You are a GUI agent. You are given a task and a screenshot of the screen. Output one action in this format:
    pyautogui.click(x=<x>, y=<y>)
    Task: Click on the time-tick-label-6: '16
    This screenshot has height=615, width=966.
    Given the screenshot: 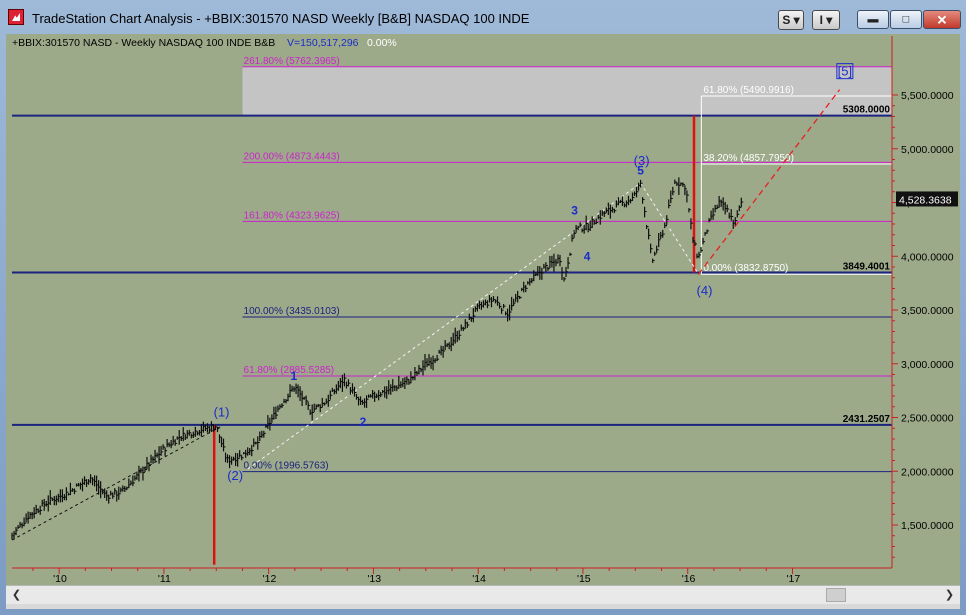 What is the action you would take?
    pyautogui.click(x=689, y=579)
    